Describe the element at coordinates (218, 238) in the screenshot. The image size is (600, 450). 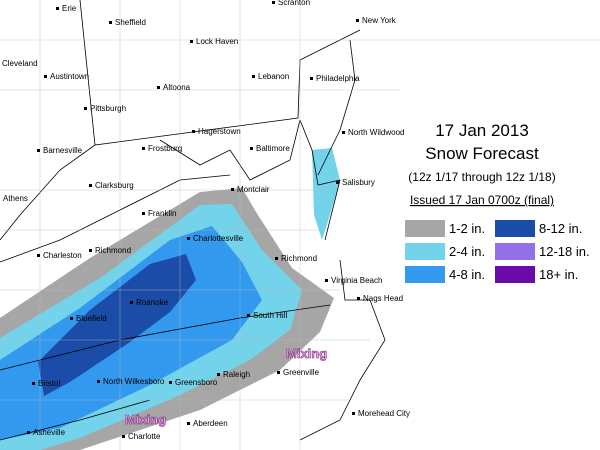
I see `city-label: Charlottesville` at that location.